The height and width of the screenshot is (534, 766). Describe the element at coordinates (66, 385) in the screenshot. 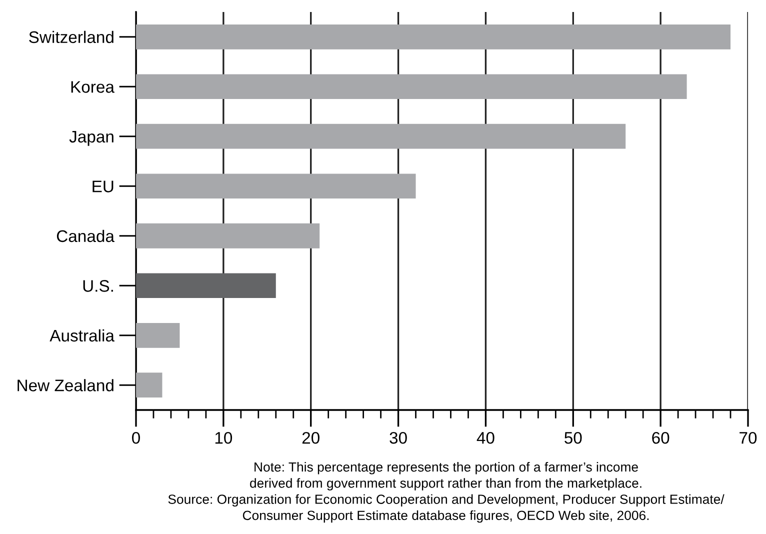

I see `y-tick-label: New Zealand` at that location.